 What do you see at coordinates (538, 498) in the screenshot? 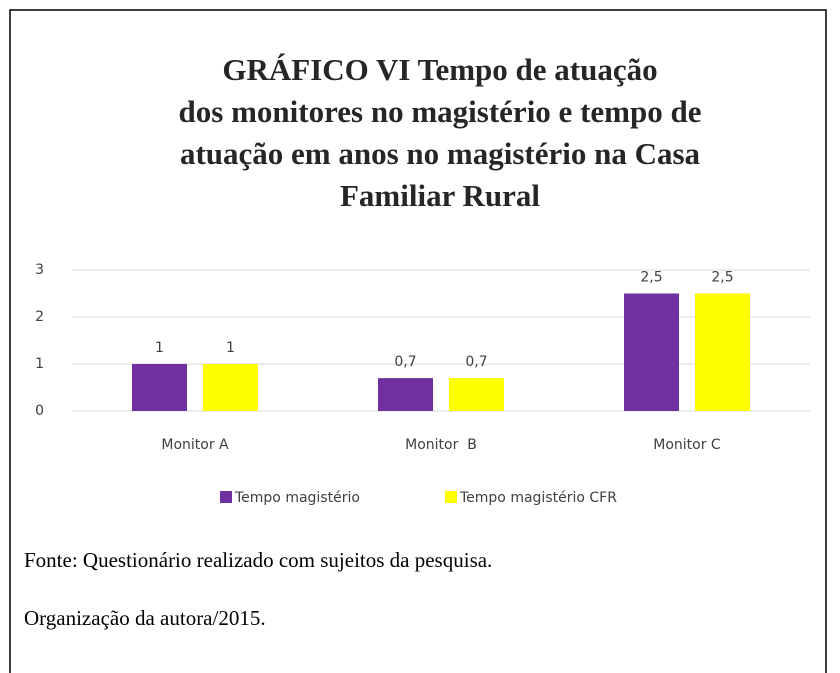
I see `legend-label: Tempo magistério CFR` at bounding box center [538, 498].